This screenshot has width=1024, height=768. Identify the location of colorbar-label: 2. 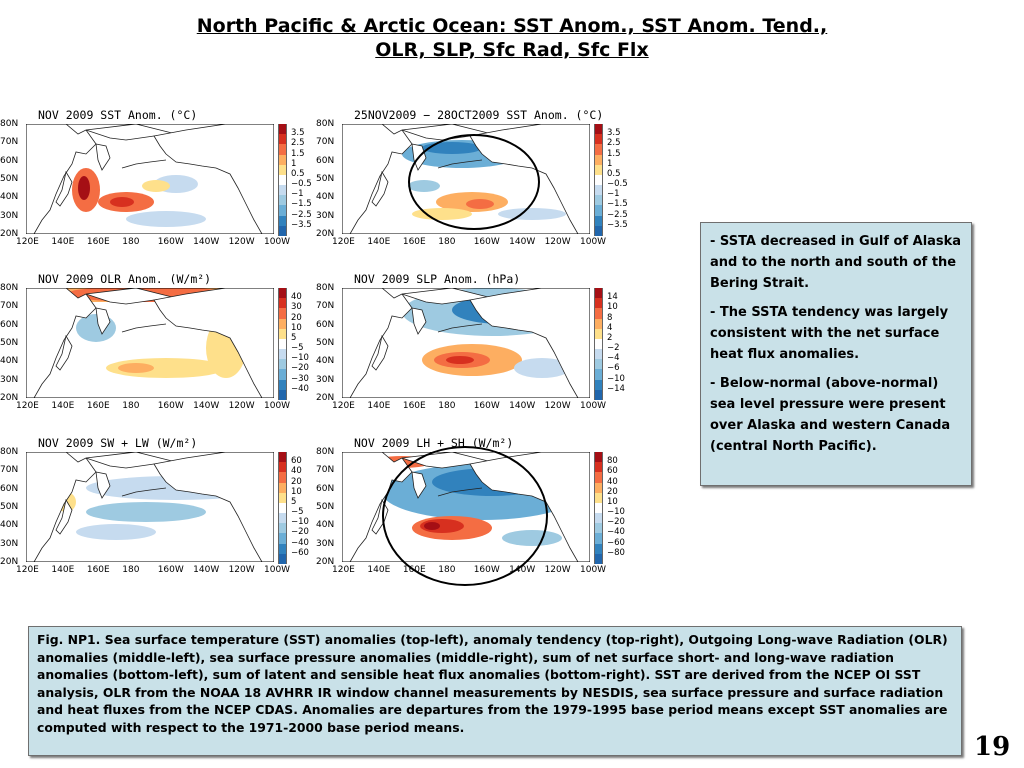
(610, 337).